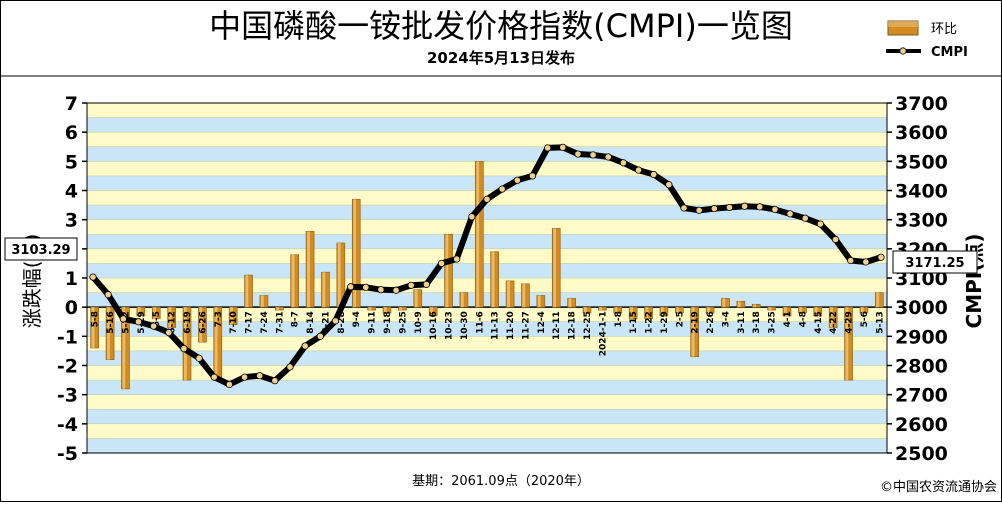 The width and height of the screenshot is (1002, 505). I want to click on x-tick-label: 6-26, so click(203, 322).